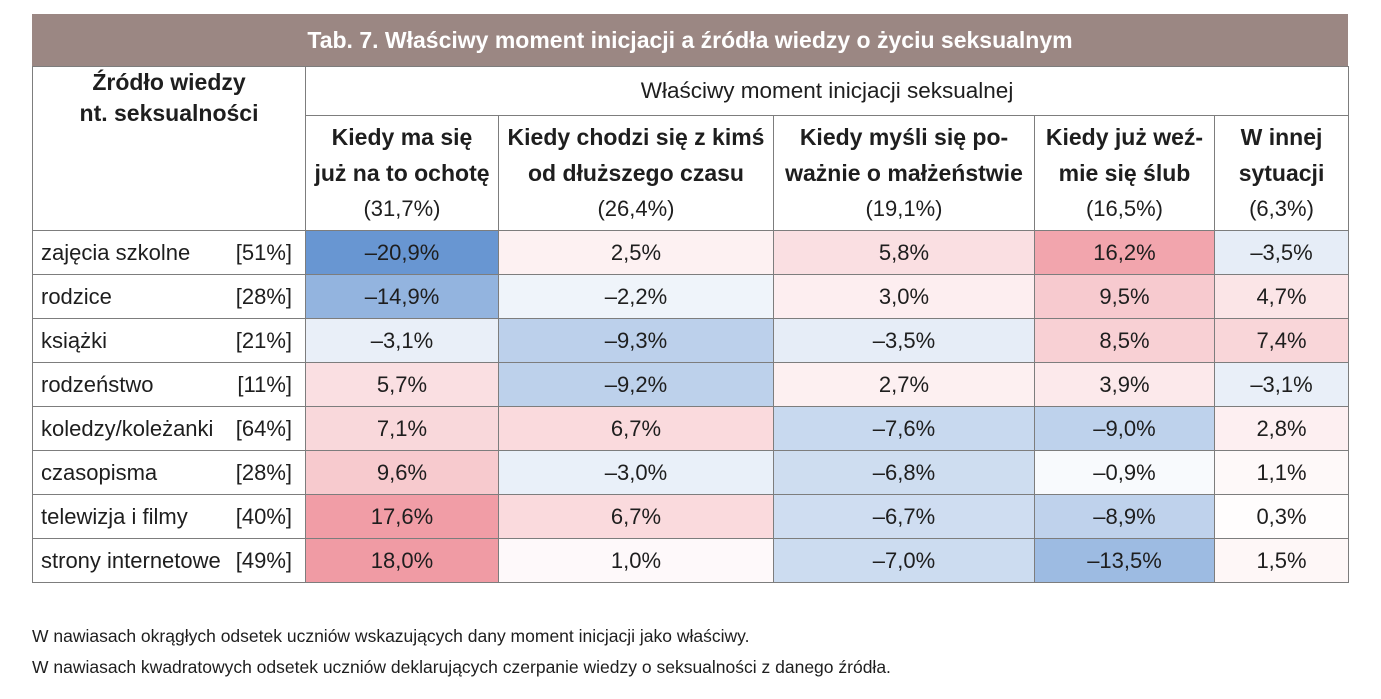 This screenshot has width=1381, height=699. Describe the element at coordinates (169, 148) in the screenshot. I see `row-header: Źródło wiedzy nt. seksualności` at that location.